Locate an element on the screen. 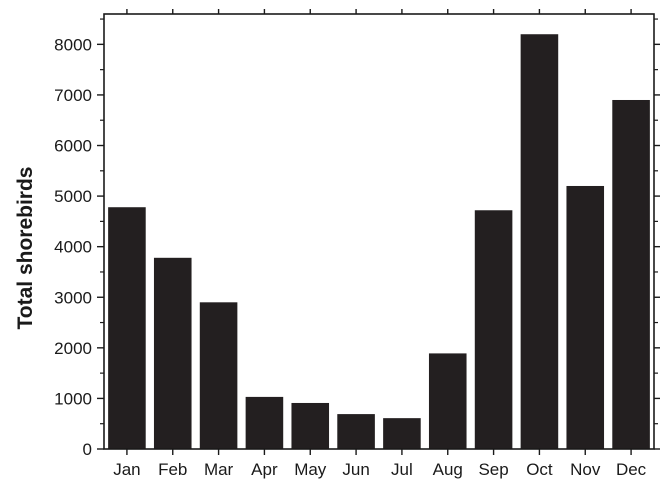 The height and width of the screenshot is (481, 665). y-tick-label: 0 is located at coordinates (87, 449).